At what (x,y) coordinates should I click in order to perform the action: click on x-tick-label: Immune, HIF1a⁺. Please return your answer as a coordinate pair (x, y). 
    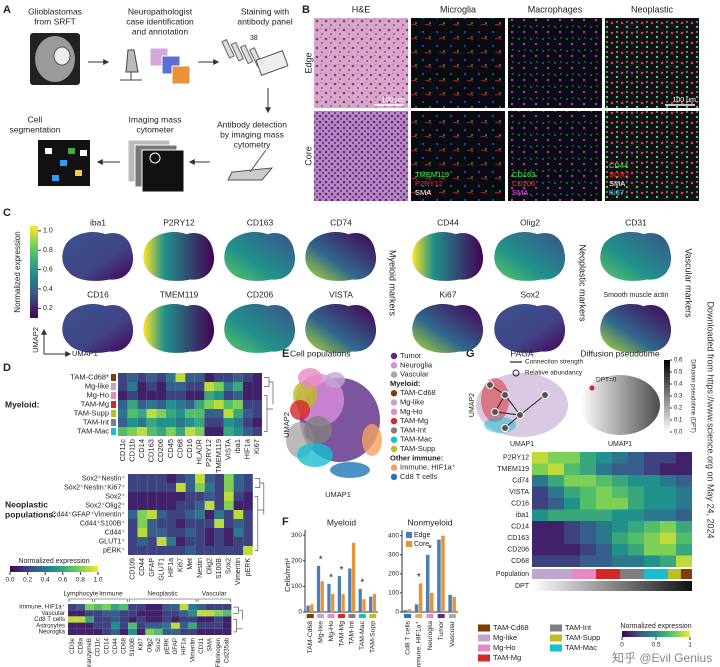
    Looking at the image, I should click on (419, 644).